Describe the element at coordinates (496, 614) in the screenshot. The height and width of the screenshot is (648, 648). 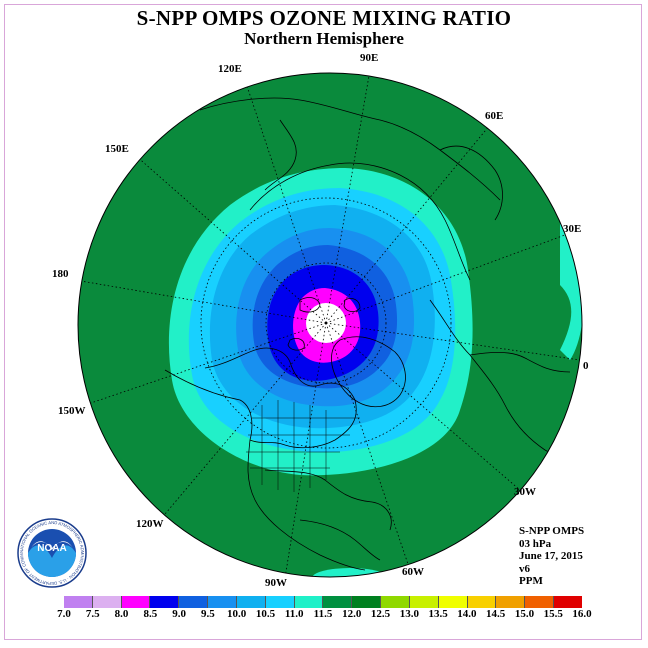
I see `colorbar-tick-label: 14.5` at that location.